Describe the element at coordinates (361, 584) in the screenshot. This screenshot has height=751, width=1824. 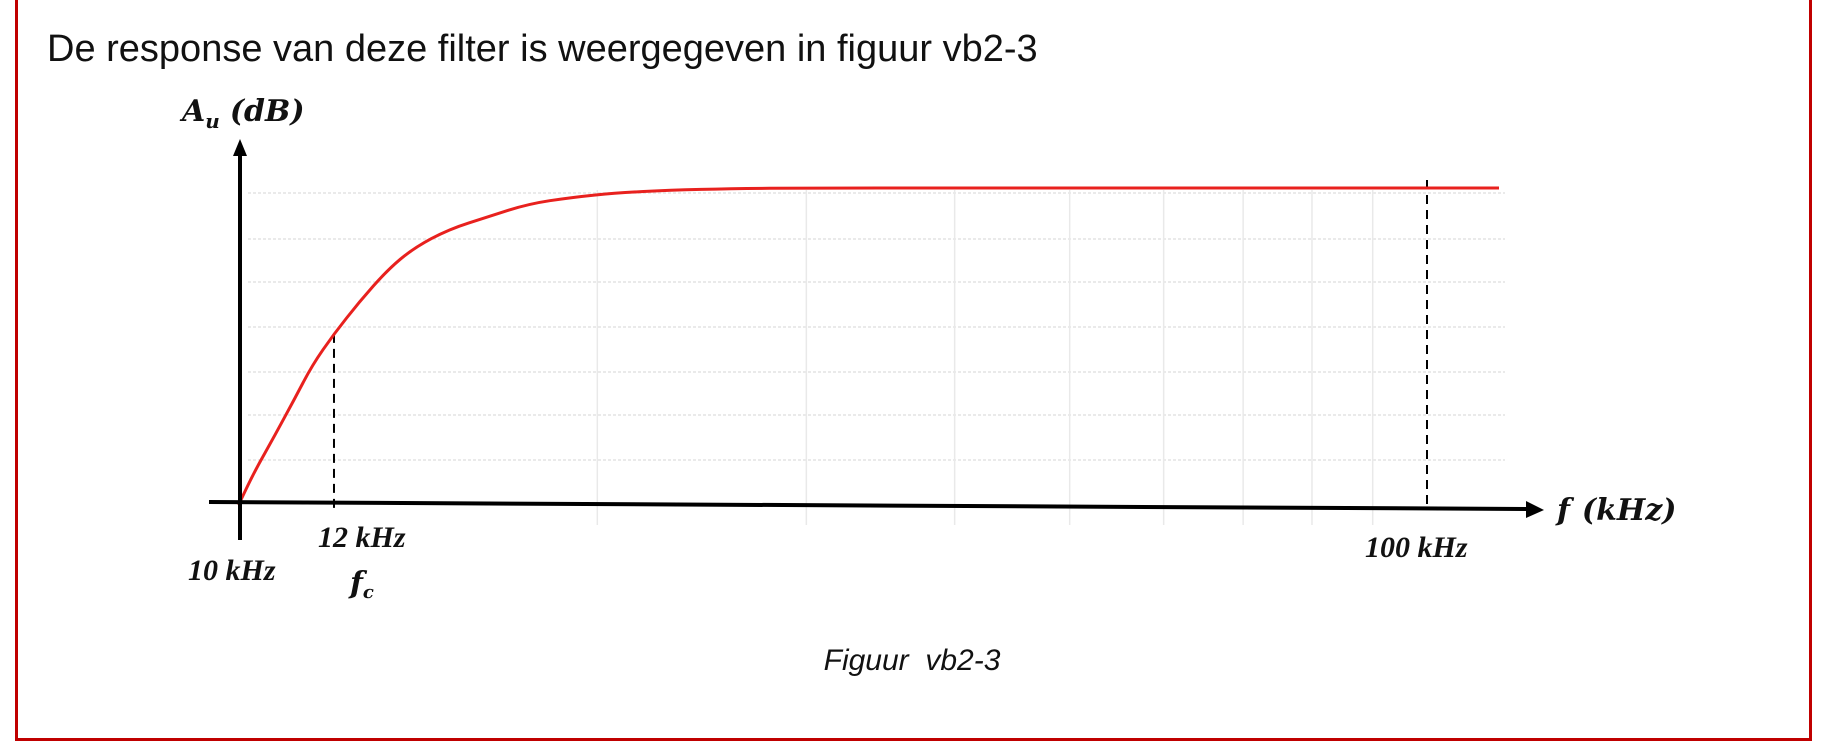
I see `fc-label: fc` at that location.